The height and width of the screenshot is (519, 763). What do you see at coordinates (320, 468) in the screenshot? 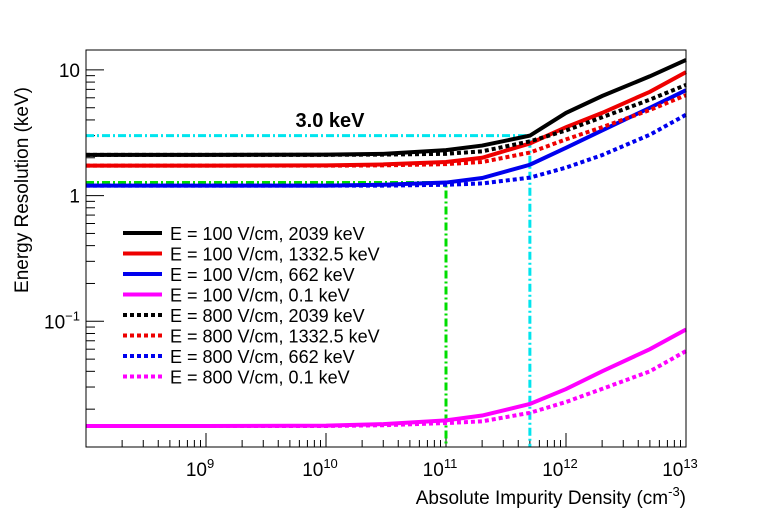
I see `x-tick-label: 1010` at bounding box center [320, 468].